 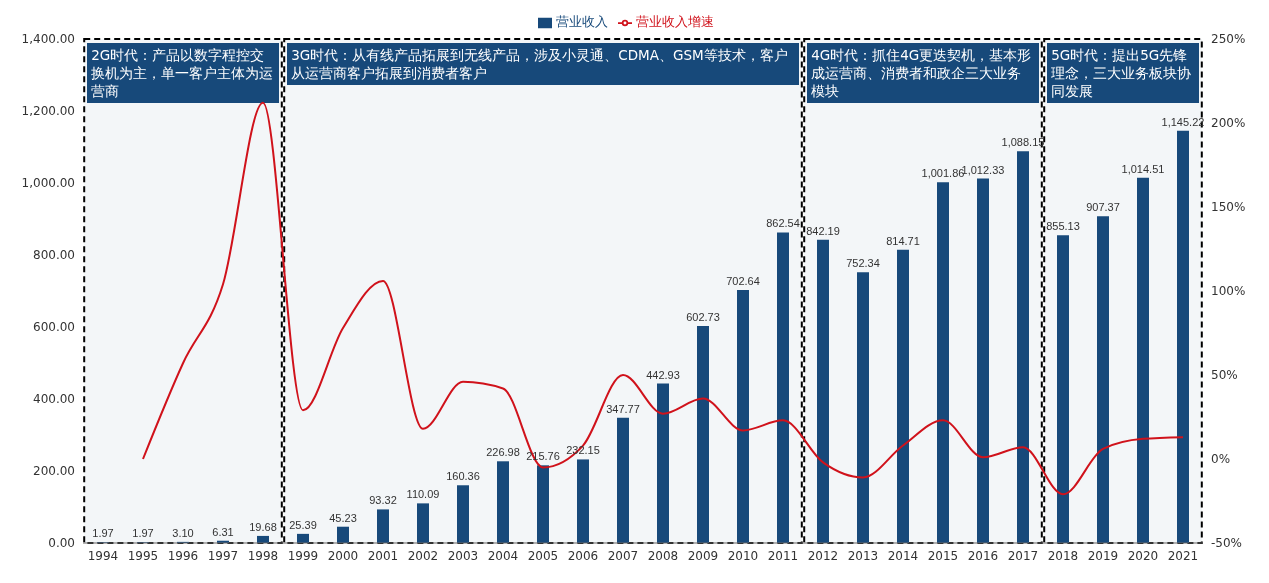 I want to click on data-label: 602.73, so click(x=703, y=317).